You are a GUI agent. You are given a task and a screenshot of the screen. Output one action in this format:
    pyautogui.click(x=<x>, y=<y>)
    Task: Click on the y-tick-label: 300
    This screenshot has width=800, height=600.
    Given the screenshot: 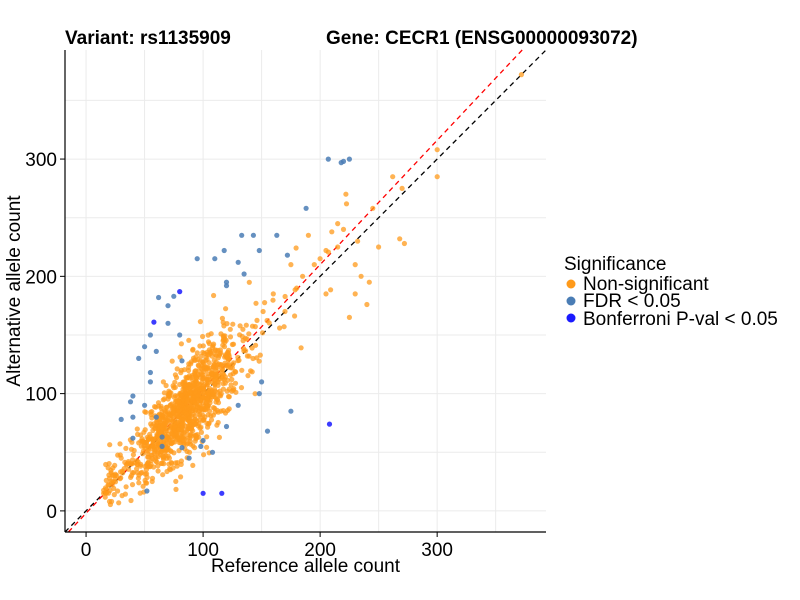 What is the action you would take?
    pyautogui.click(x=41, y=160)
    